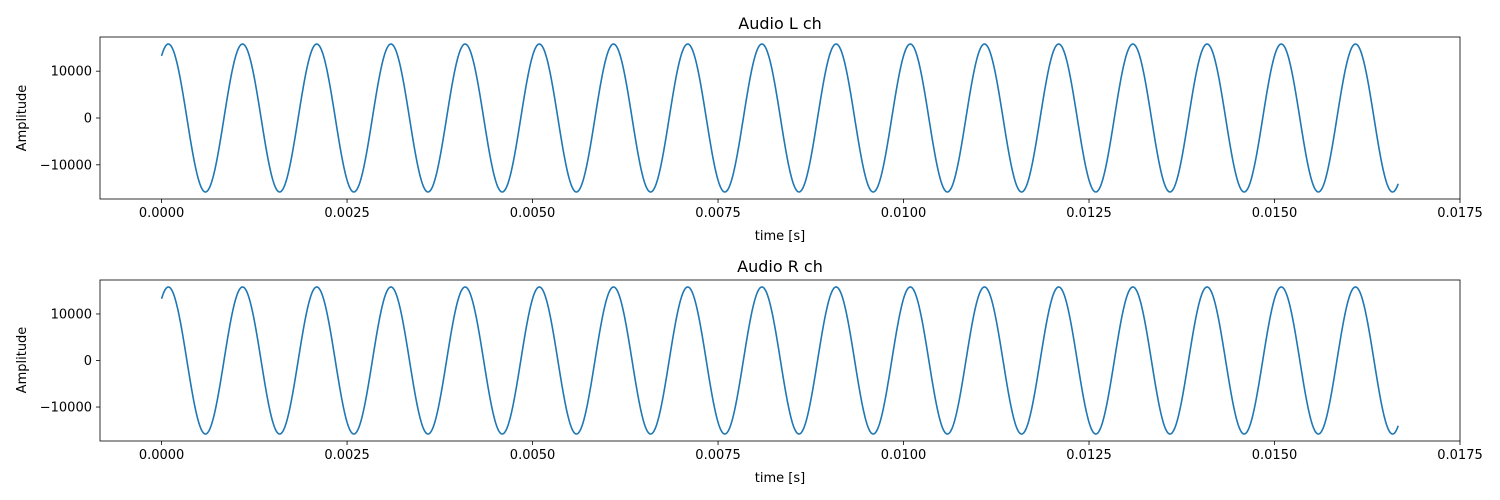 Image resolution: width=1500 pixels, height=500 pixels. Describe the element at coordinates (780, 266) in the screenshot. I see `chart-title: Audio R ch` at that location.